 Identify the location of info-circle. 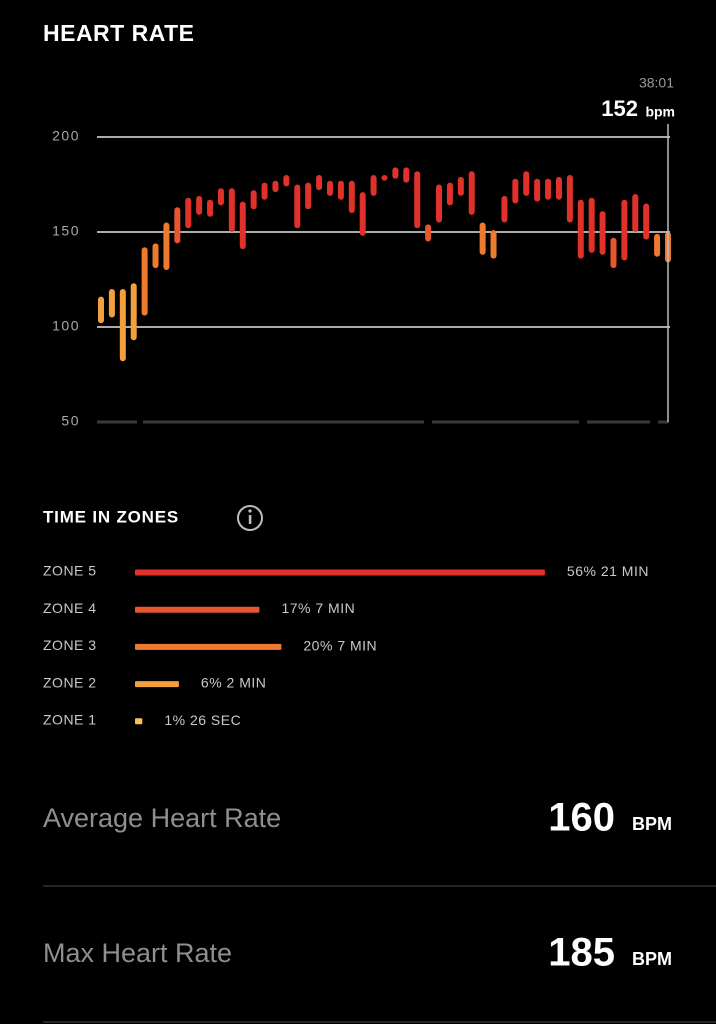
(250, 518).